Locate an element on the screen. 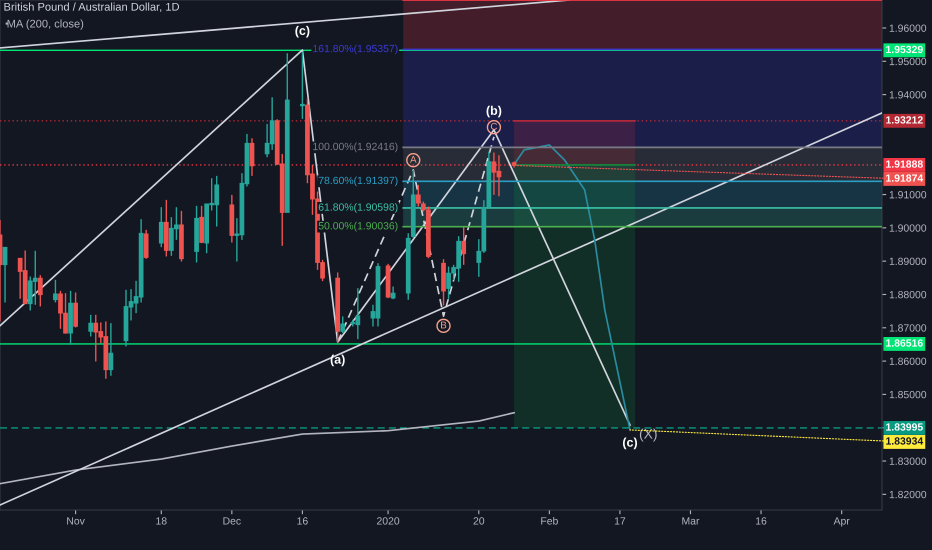 The height and width of the screenshot is (550, 932). x-tick-label: Feb is located at coordinates (549, 520).